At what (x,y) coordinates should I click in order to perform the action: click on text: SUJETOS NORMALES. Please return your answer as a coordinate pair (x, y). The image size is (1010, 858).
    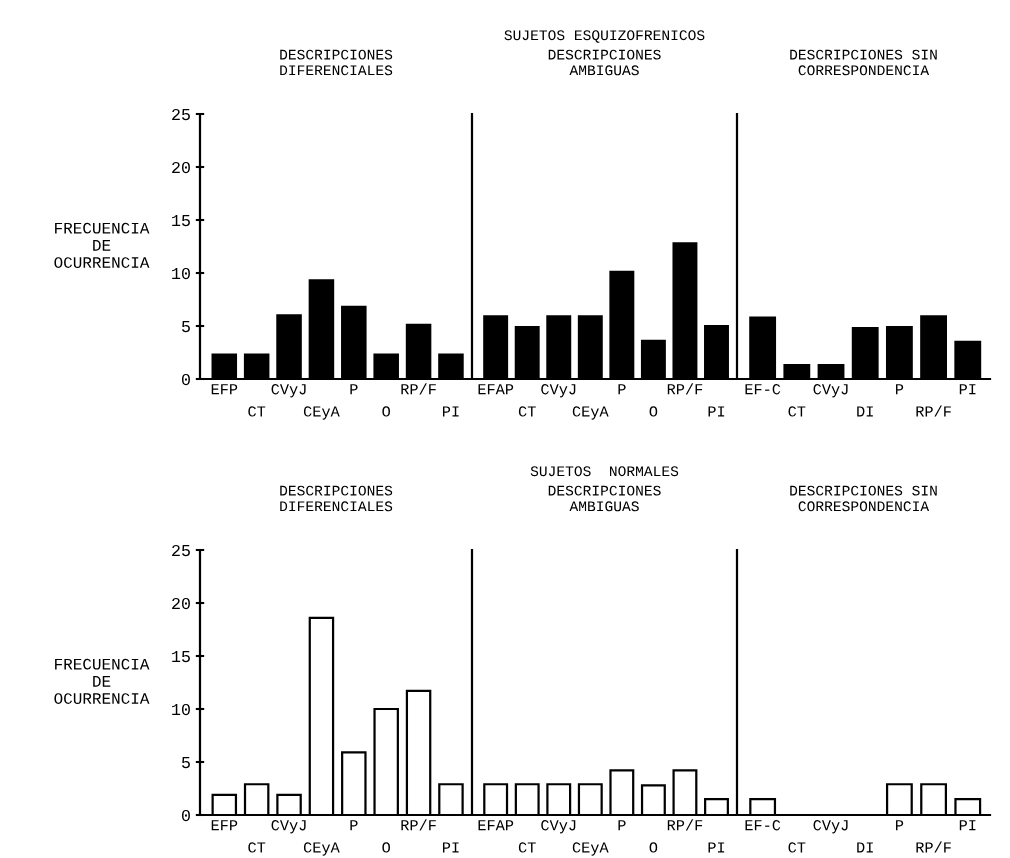
    Looking at the image, I should click on (604, 471).